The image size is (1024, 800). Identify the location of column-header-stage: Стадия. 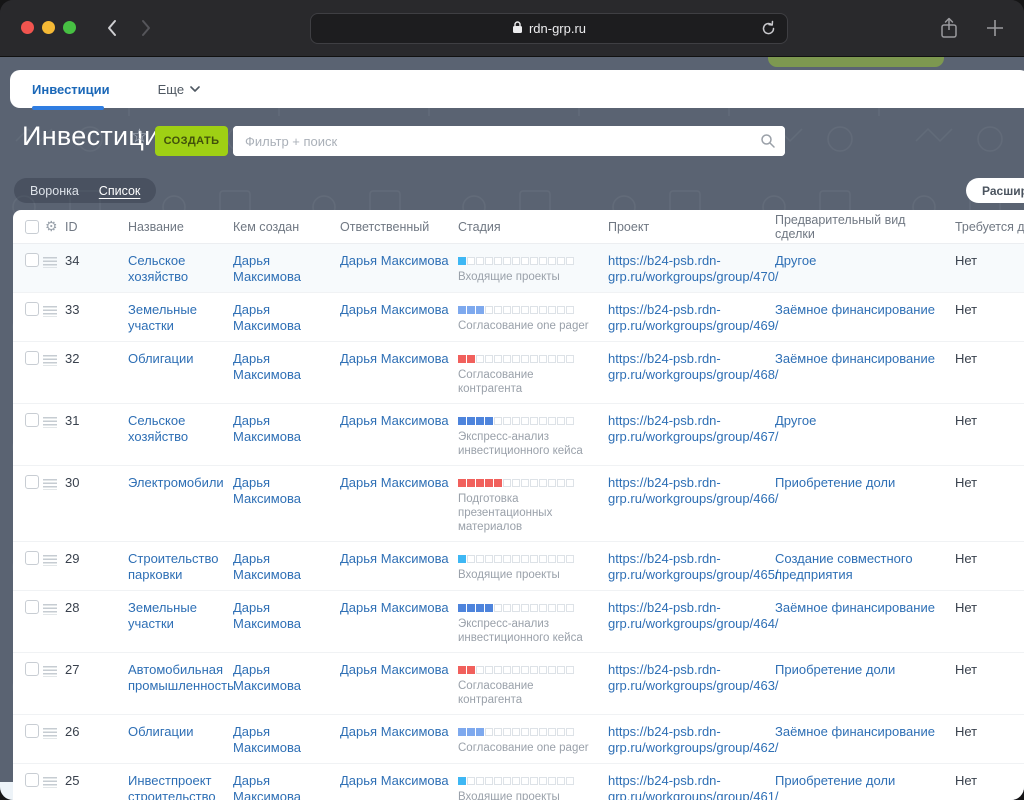
(479, 226).